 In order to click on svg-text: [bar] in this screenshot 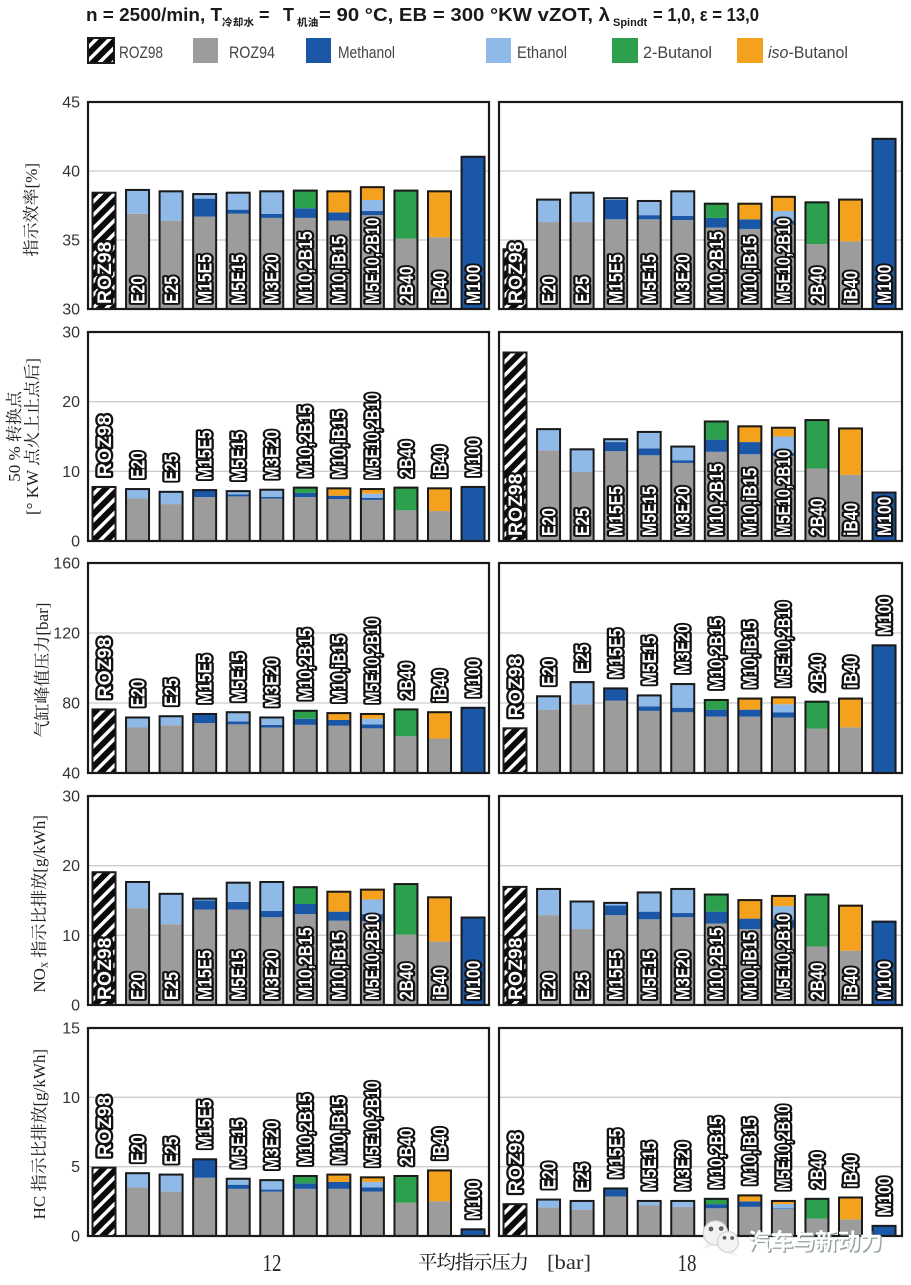, I will do `click(42, 619)`.